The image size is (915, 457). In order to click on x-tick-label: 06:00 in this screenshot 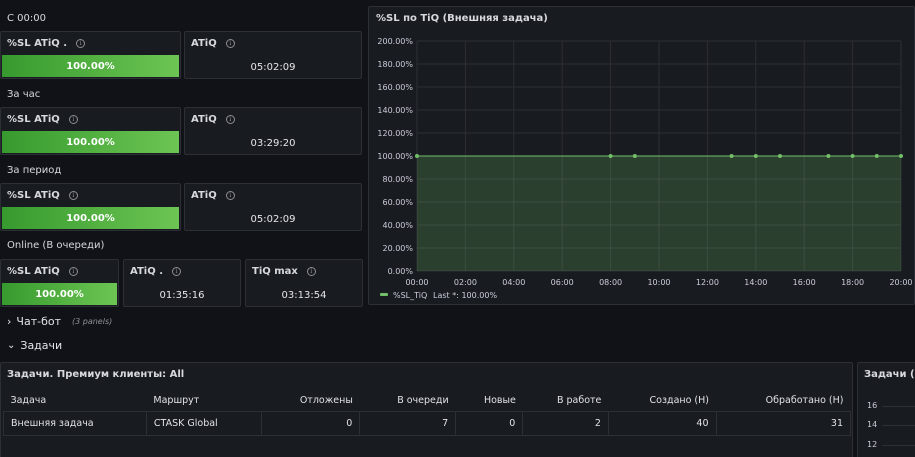, I will do `click(562, 282)`.